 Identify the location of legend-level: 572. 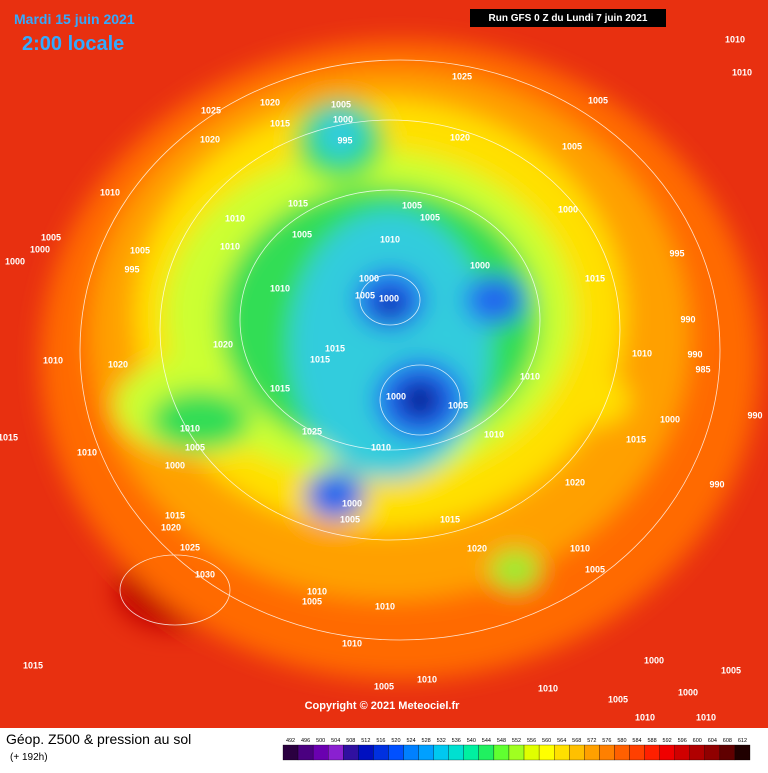
(591, 741).